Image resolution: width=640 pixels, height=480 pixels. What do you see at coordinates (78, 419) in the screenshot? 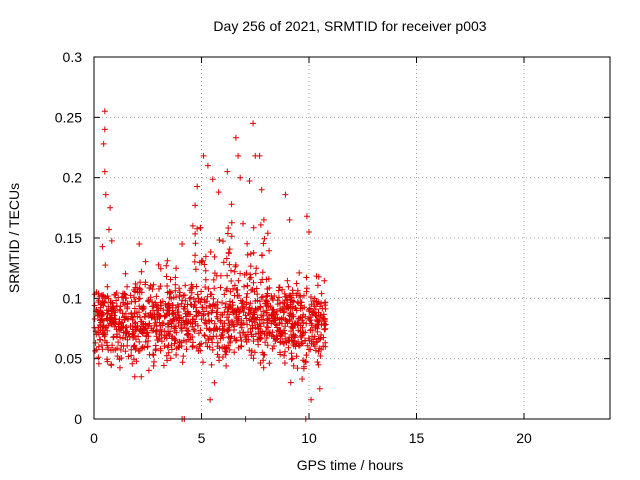
I see `y-tick-label: 0` at bounding box center [78, 419].